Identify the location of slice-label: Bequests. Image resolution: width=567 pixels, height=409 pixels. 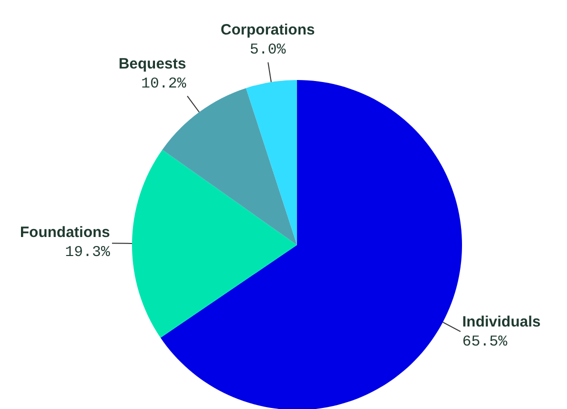
(152, 63).